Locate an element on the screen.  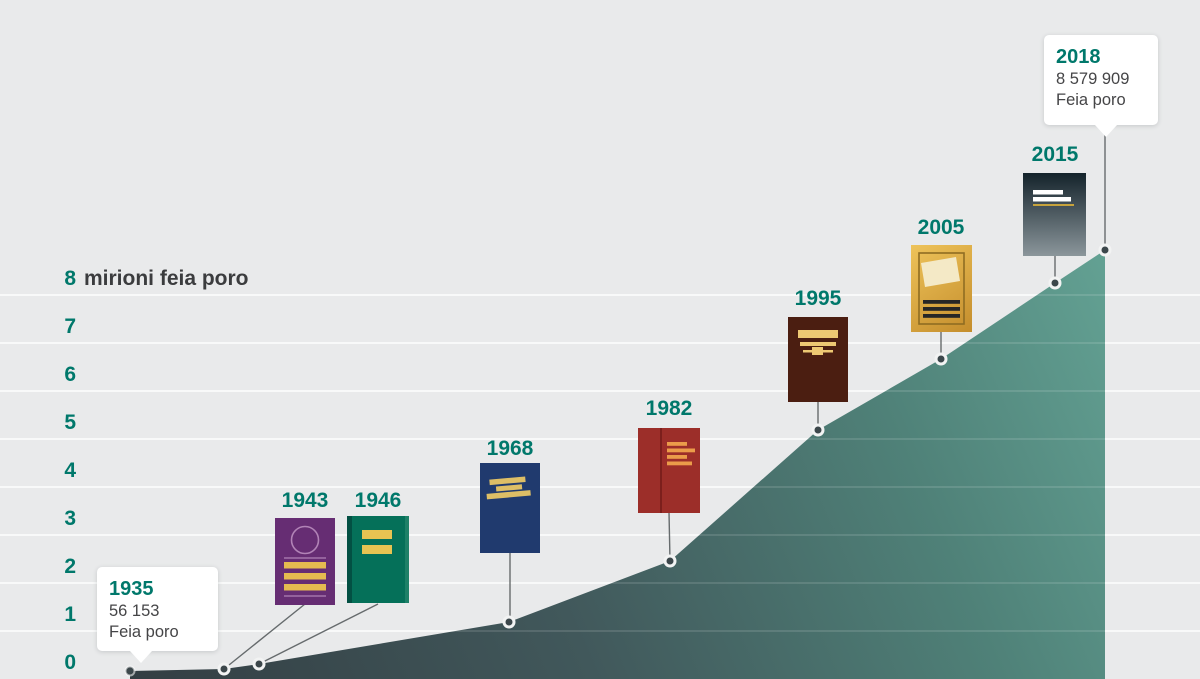
y-tick-0: 0 is located at coordinates (70, 662).